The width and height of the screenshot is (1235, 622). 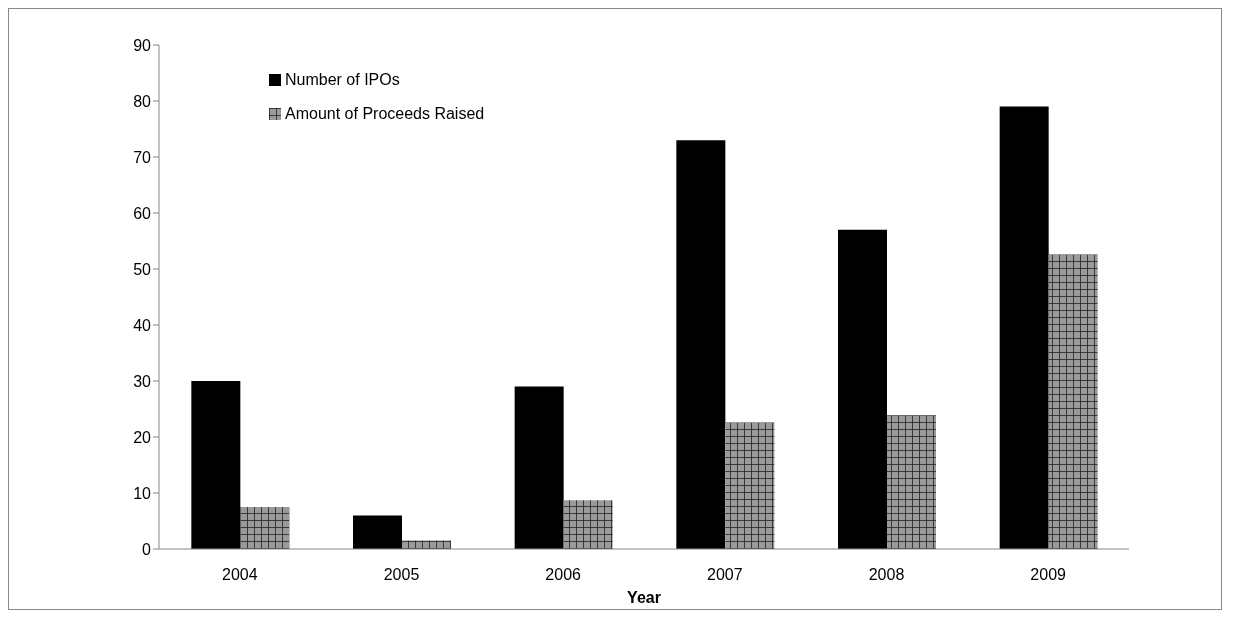 What do you see at coordinates (385, 114) in the screenshot?
I see `legend-label: Amount of Proceeds Raised` at bounding box center [385, 114].